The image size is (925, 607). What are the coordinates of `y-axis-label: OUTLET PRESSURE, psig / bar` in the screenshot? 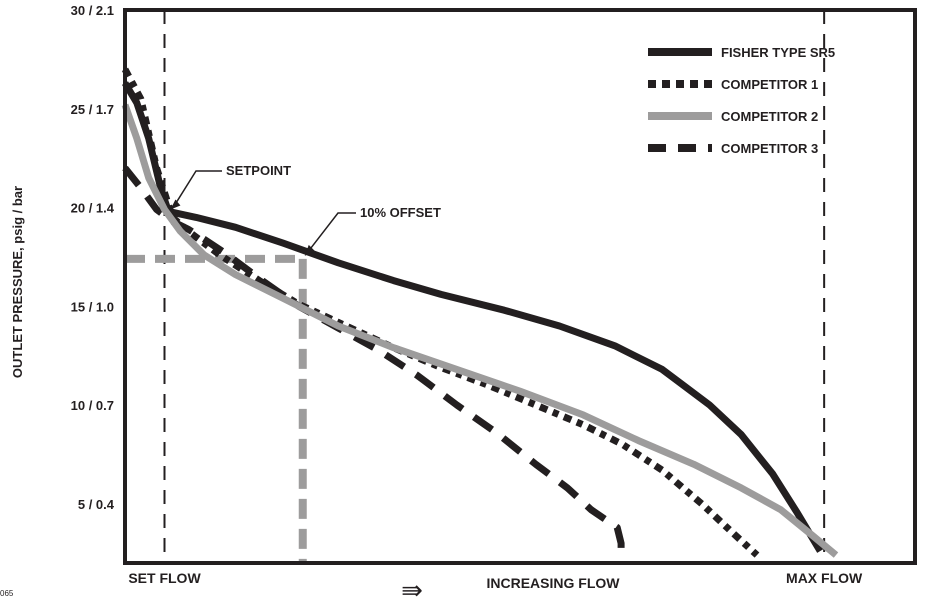 It's located at (17, 282).